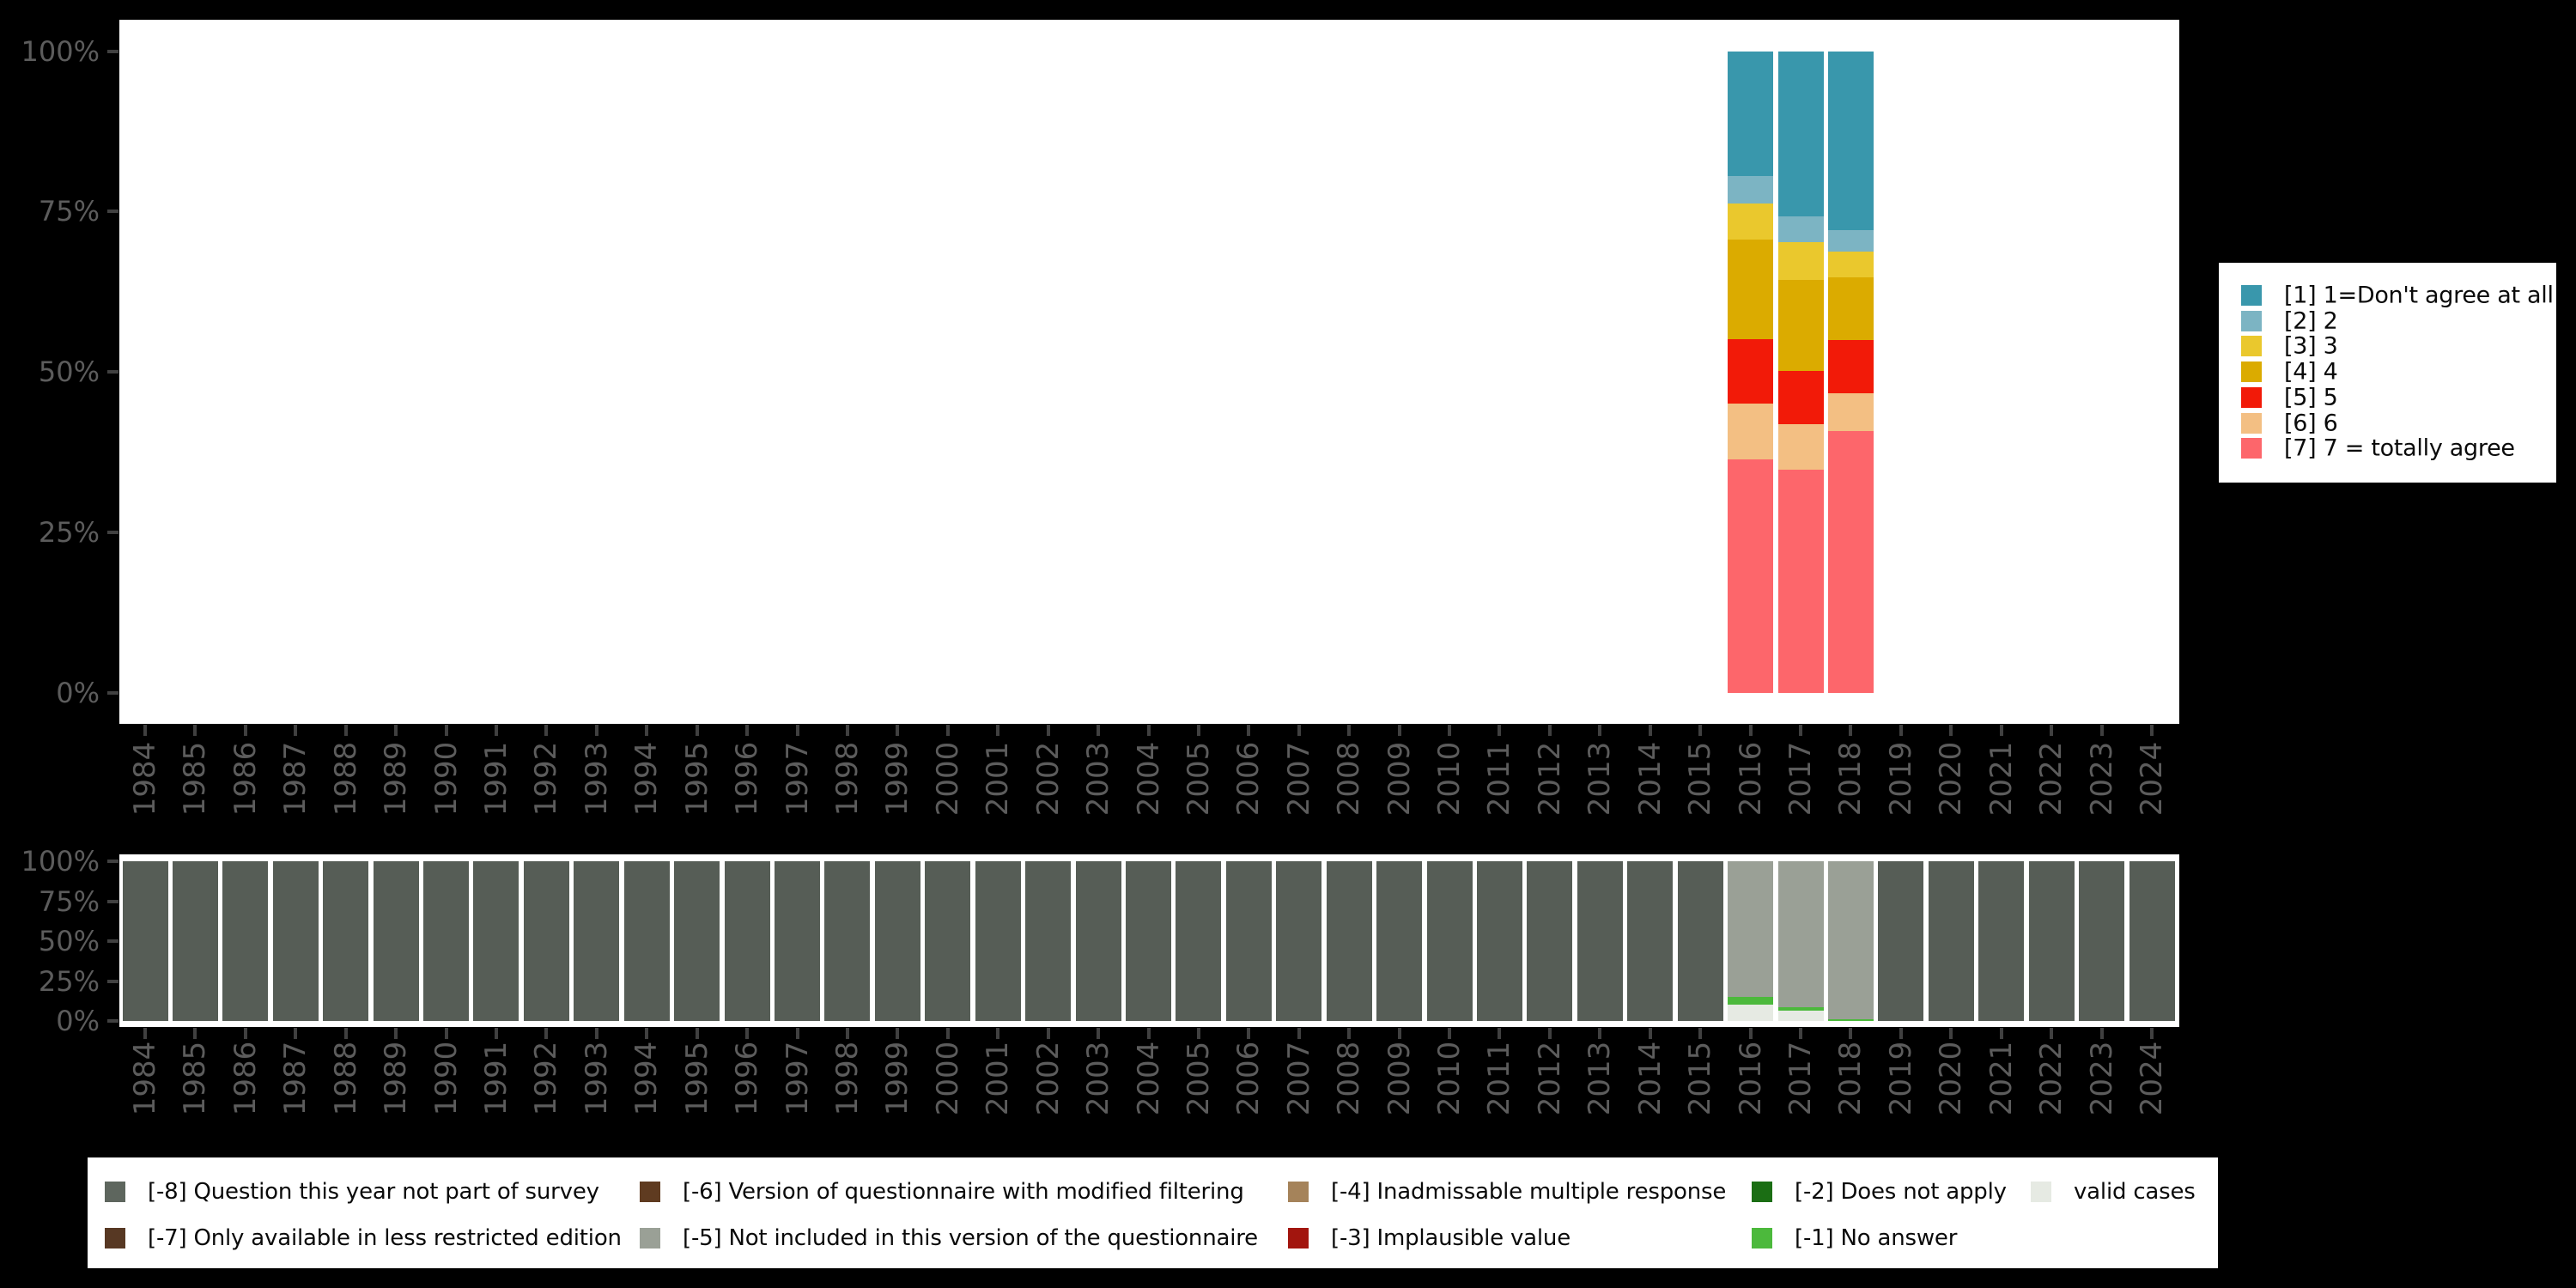 Image resolution: width=2576 pixels, height=1288 pixels. What do you see at coordinates (1751, 1013) in the screenshot?
I see `bar-2016-valid` at bounding box center [1751, 1013].